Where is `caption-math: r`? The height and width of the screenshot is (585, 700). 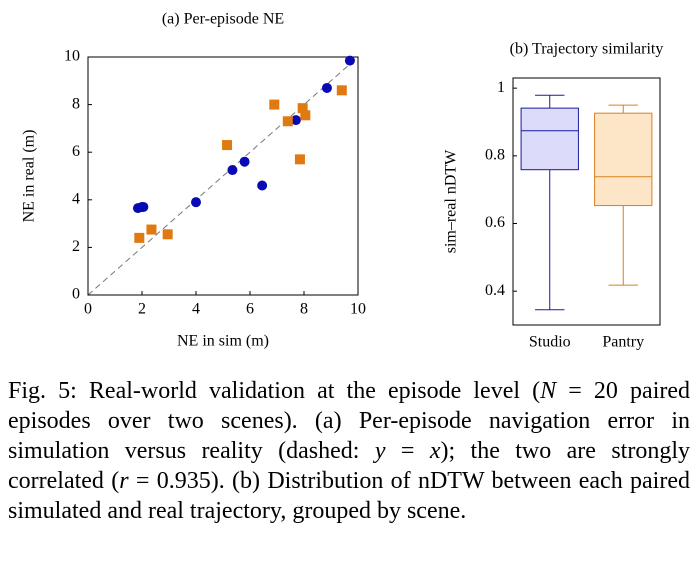 caption-math: r is located at coordinates (124, 481).